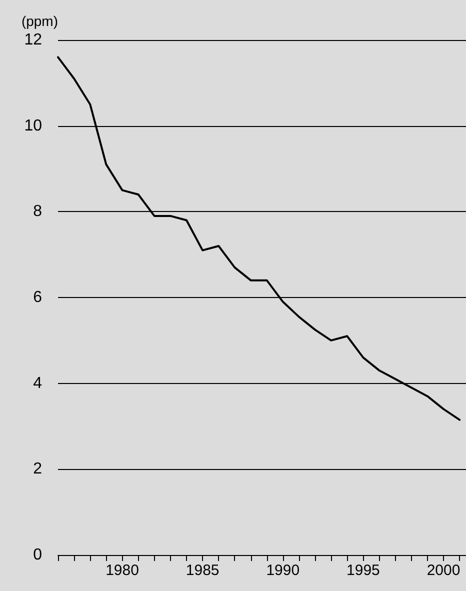 The height and width of the screenshot is (591, 466). I want to click on y-tick-label: 6, so click(37, 297).